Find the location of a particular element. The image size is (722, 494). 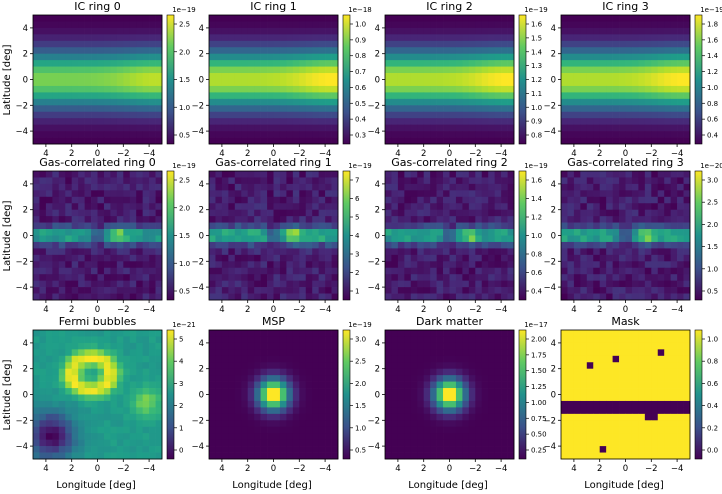

colorbar-tick-label: 1.2 is located at coordinates (536, 80).